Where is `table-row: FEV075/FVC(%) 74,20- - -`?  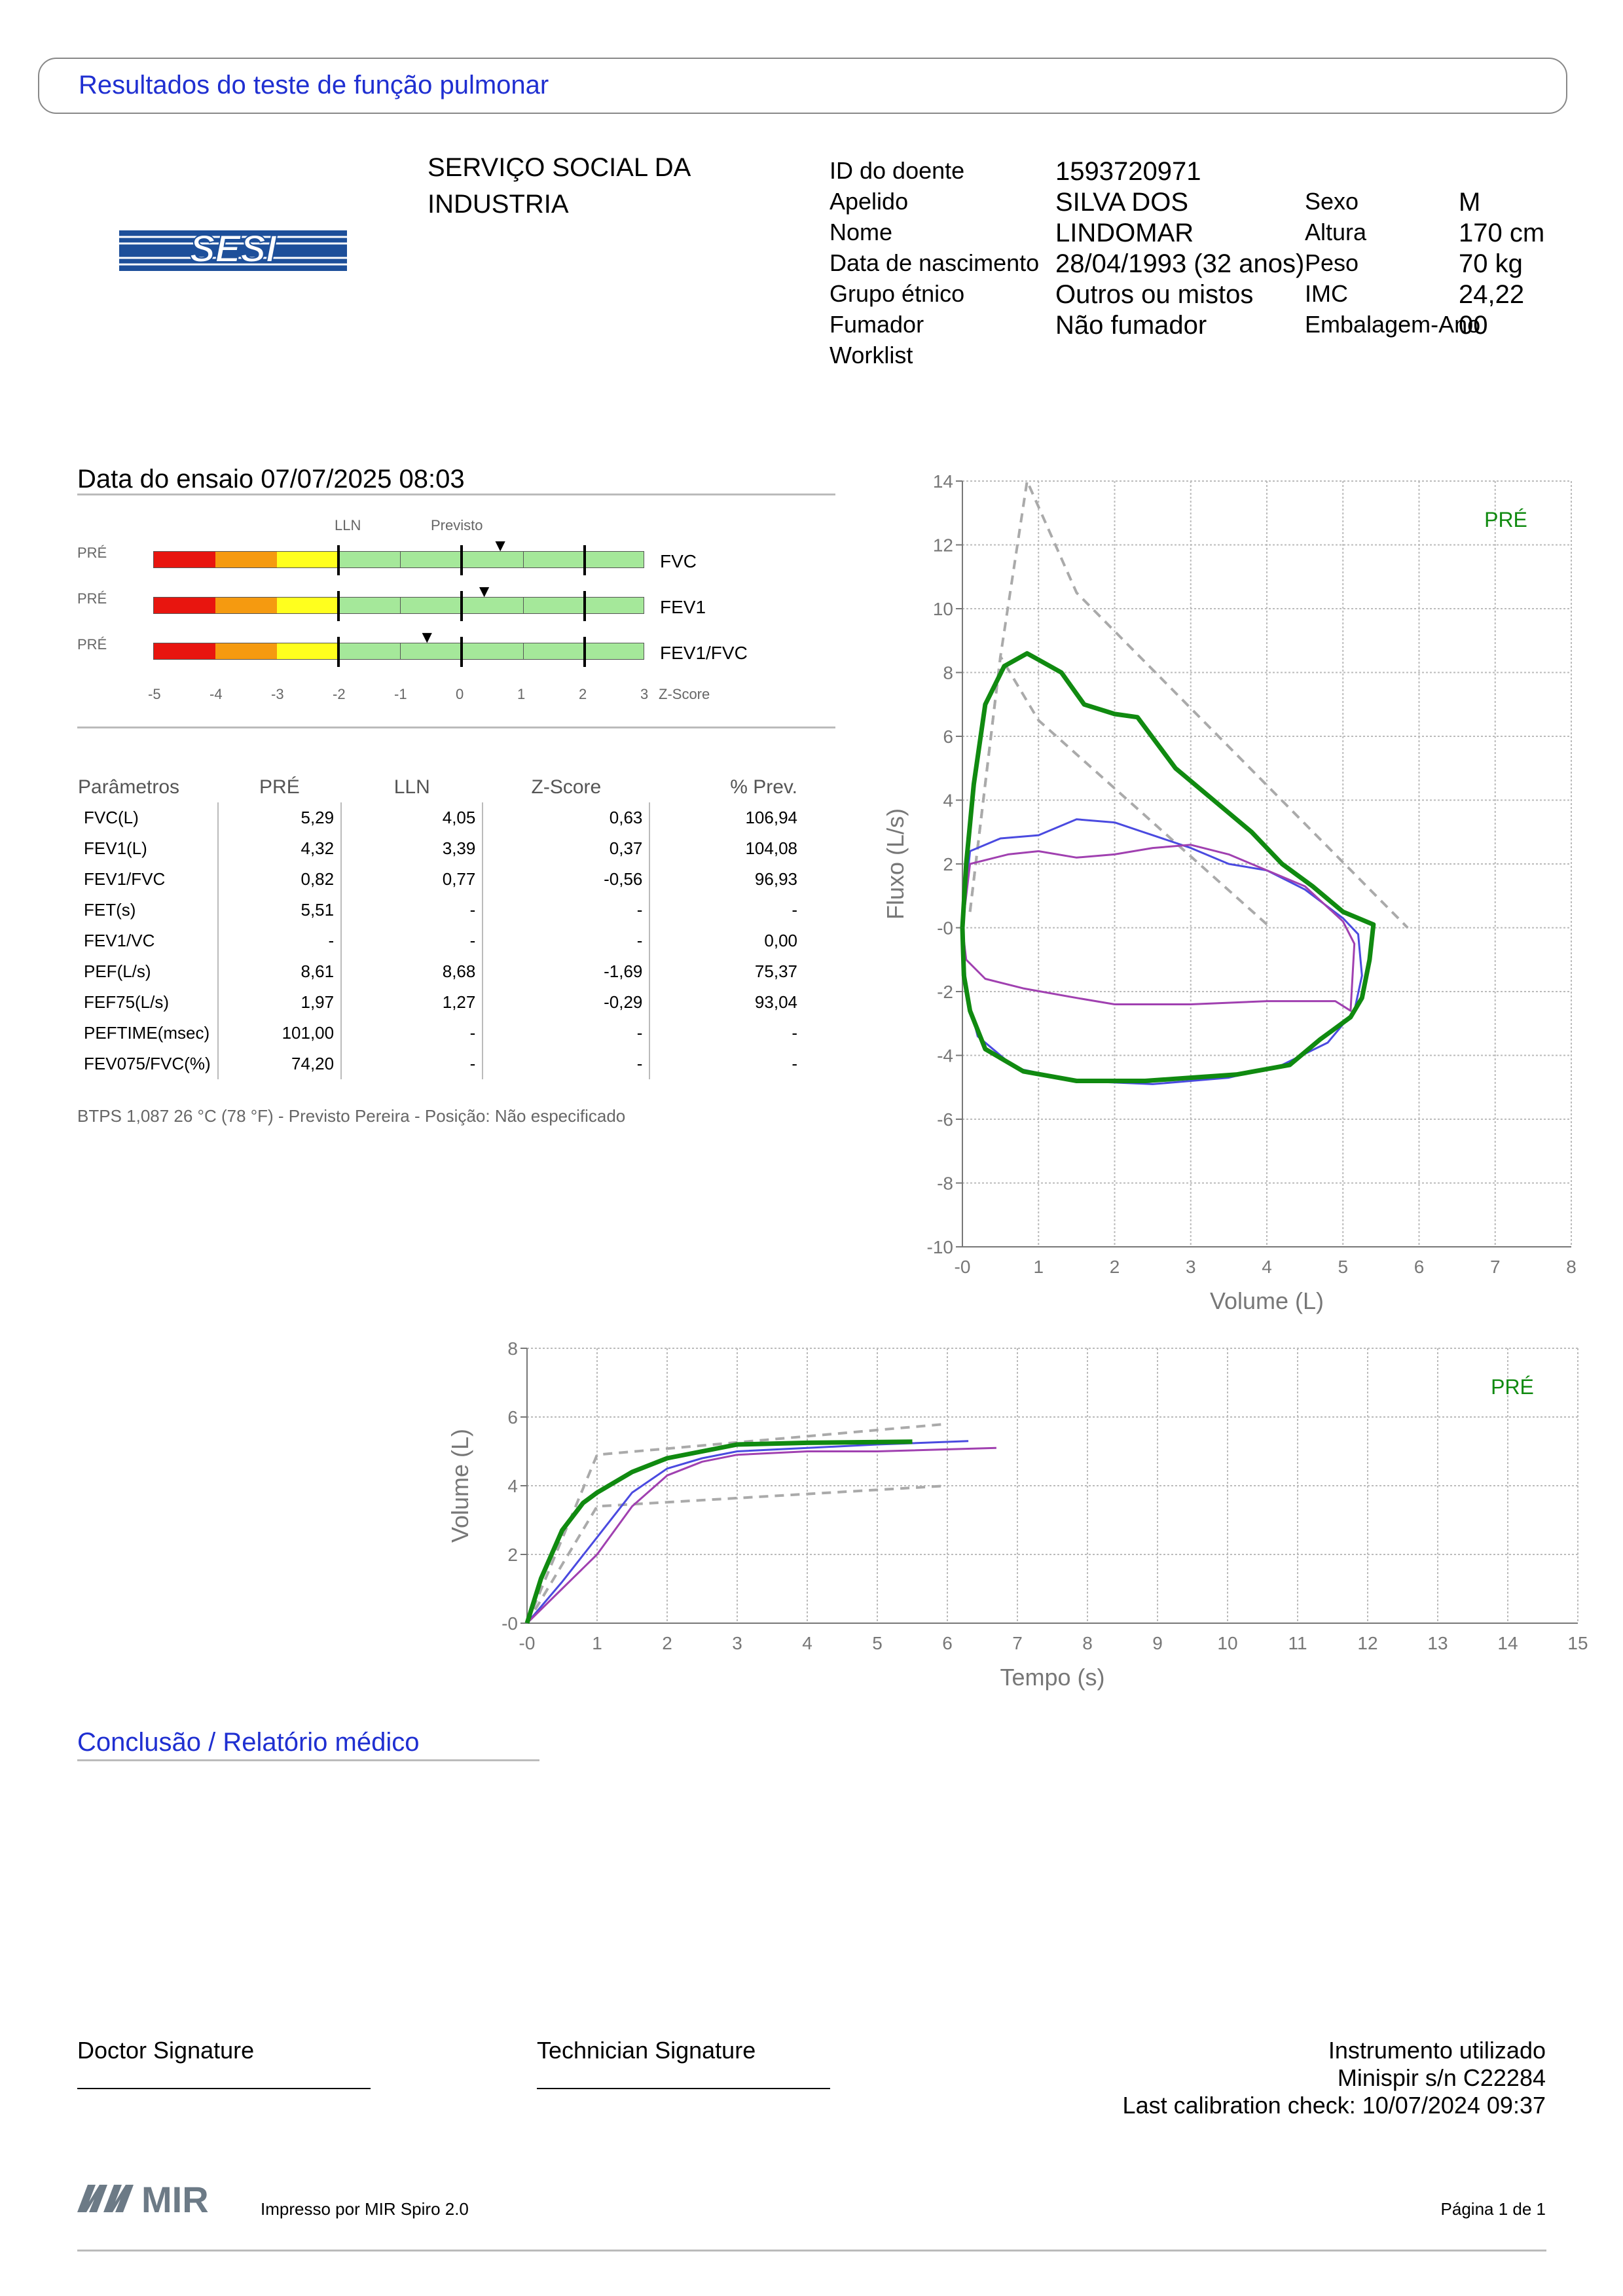 table-row: FEV075/FVC(%) 74,20- - - is located at coordinates (440, 1064).